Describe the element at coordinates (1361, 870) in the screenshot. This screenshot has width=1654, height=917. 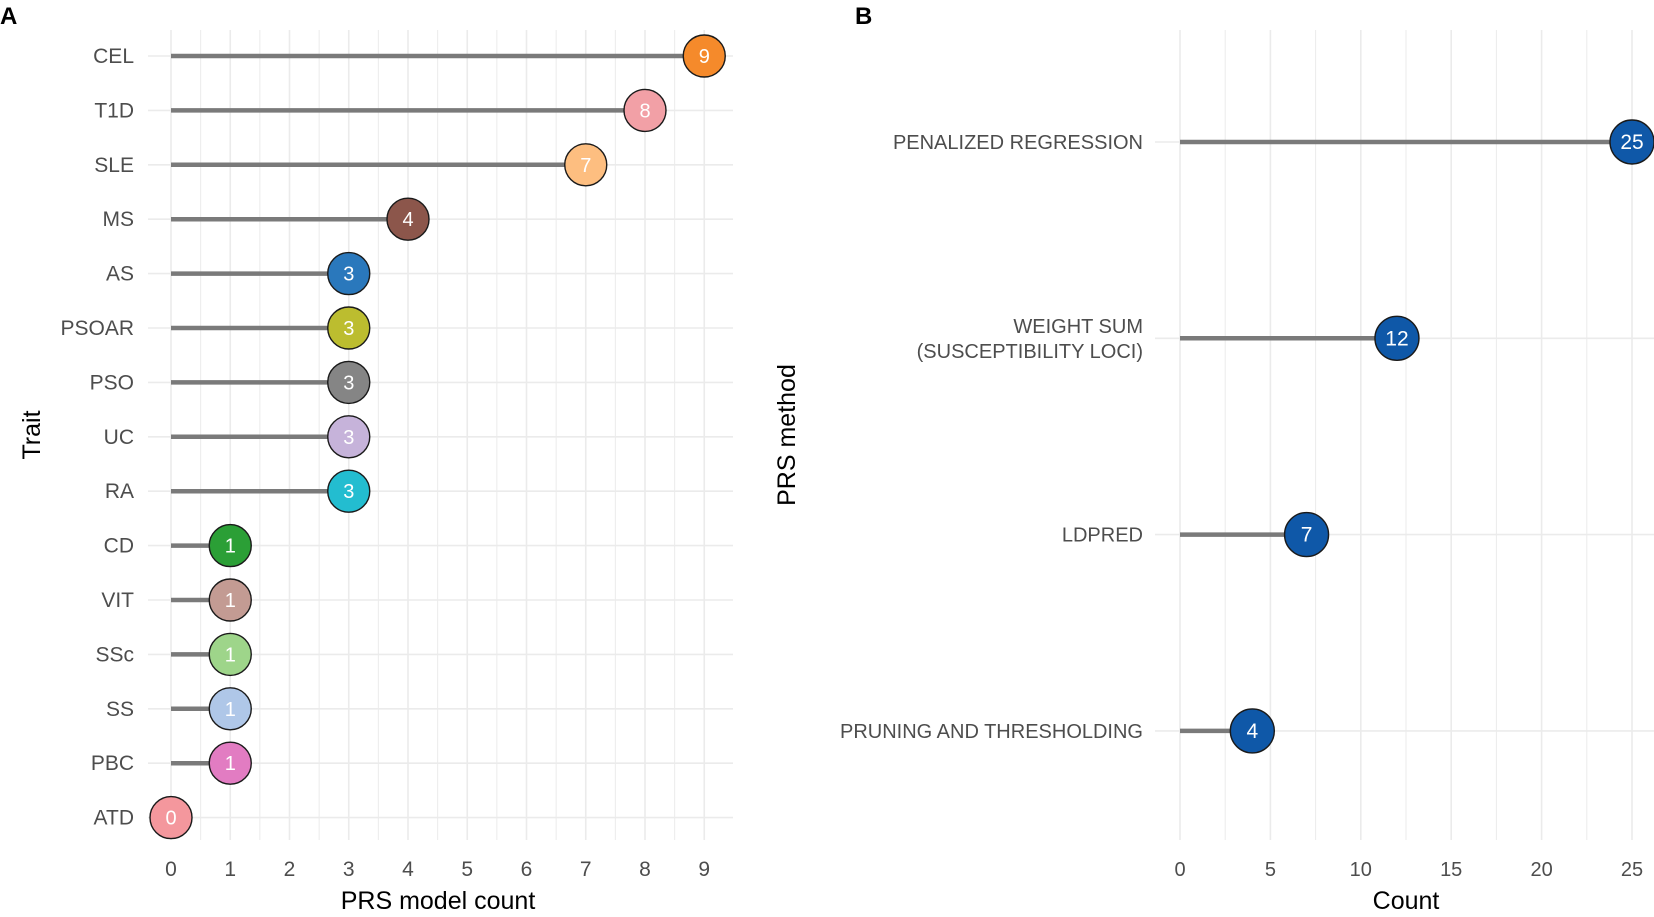
I see `x-tick-label: 10` at that location.